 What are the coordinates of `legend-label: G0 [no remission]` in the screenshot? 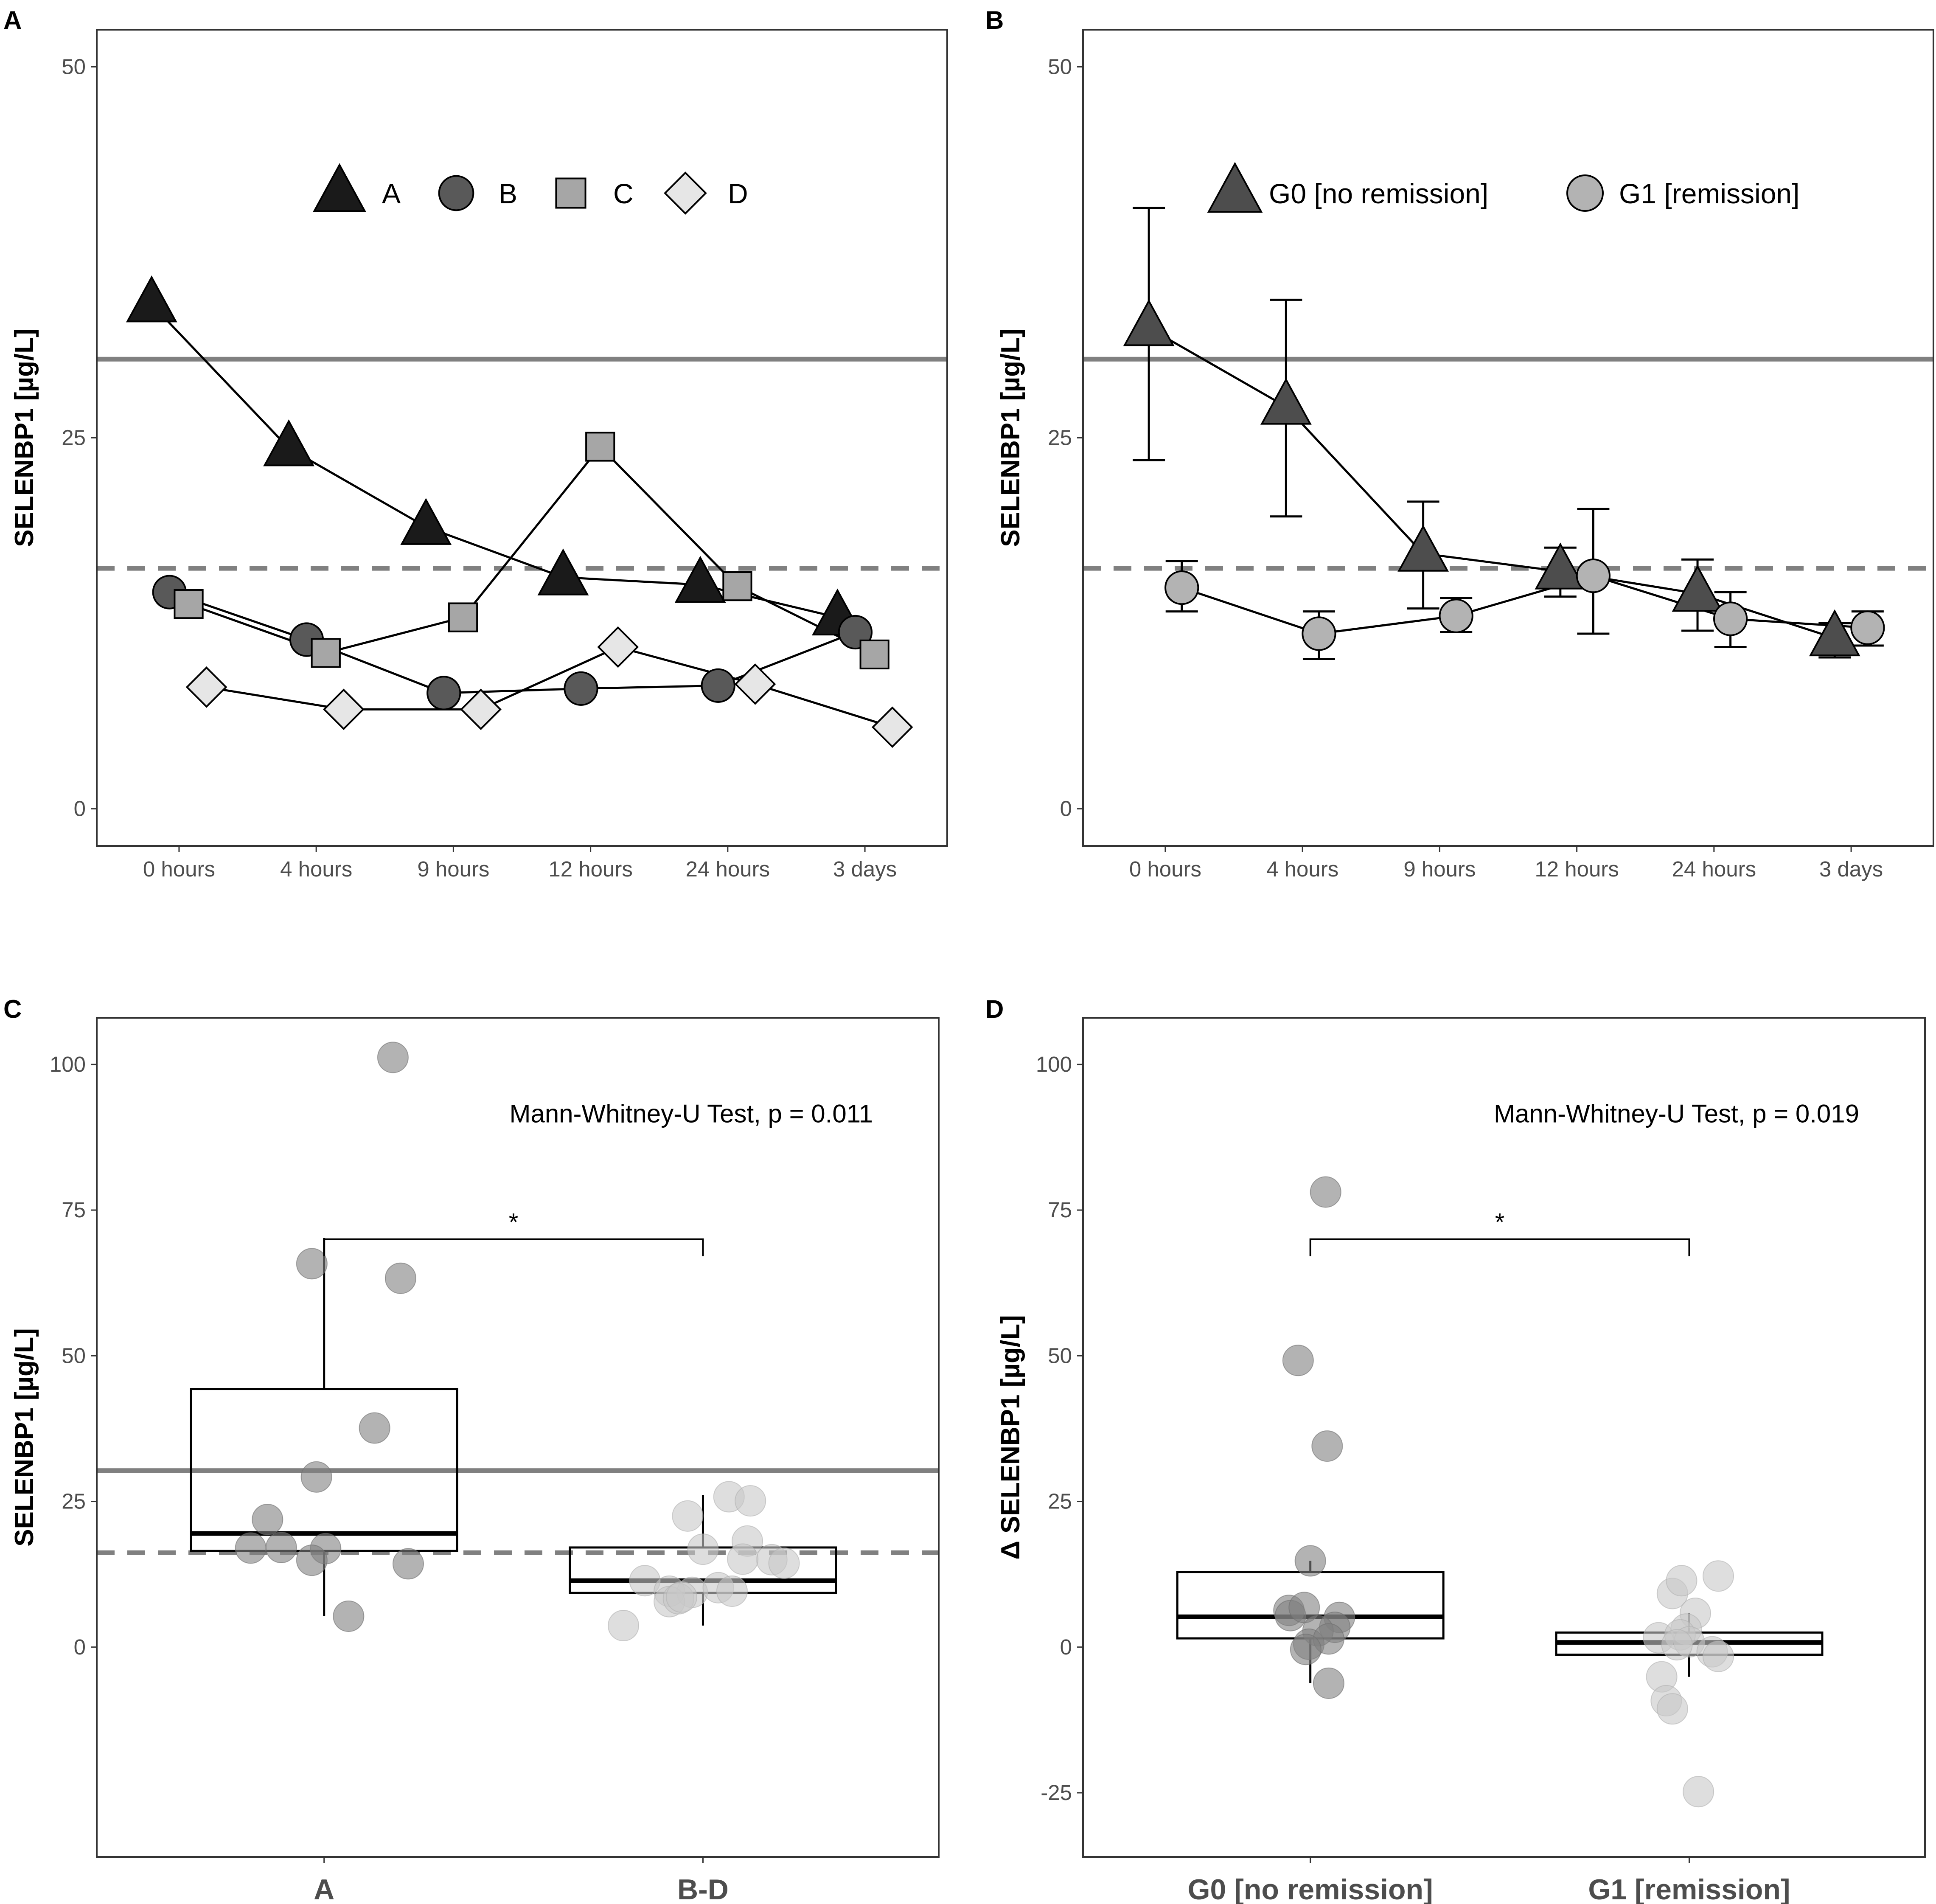 It's located at (1378, 193).